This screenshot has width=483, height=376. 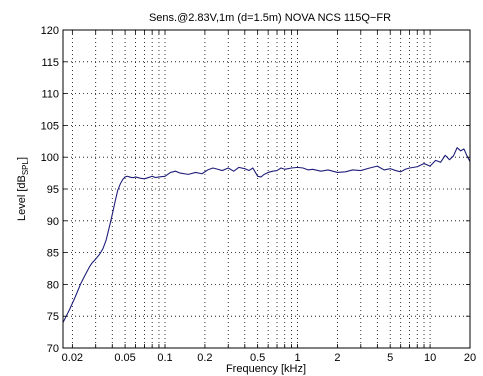 I want to click on x-tick-label: 2, so click(x=337, y=358).